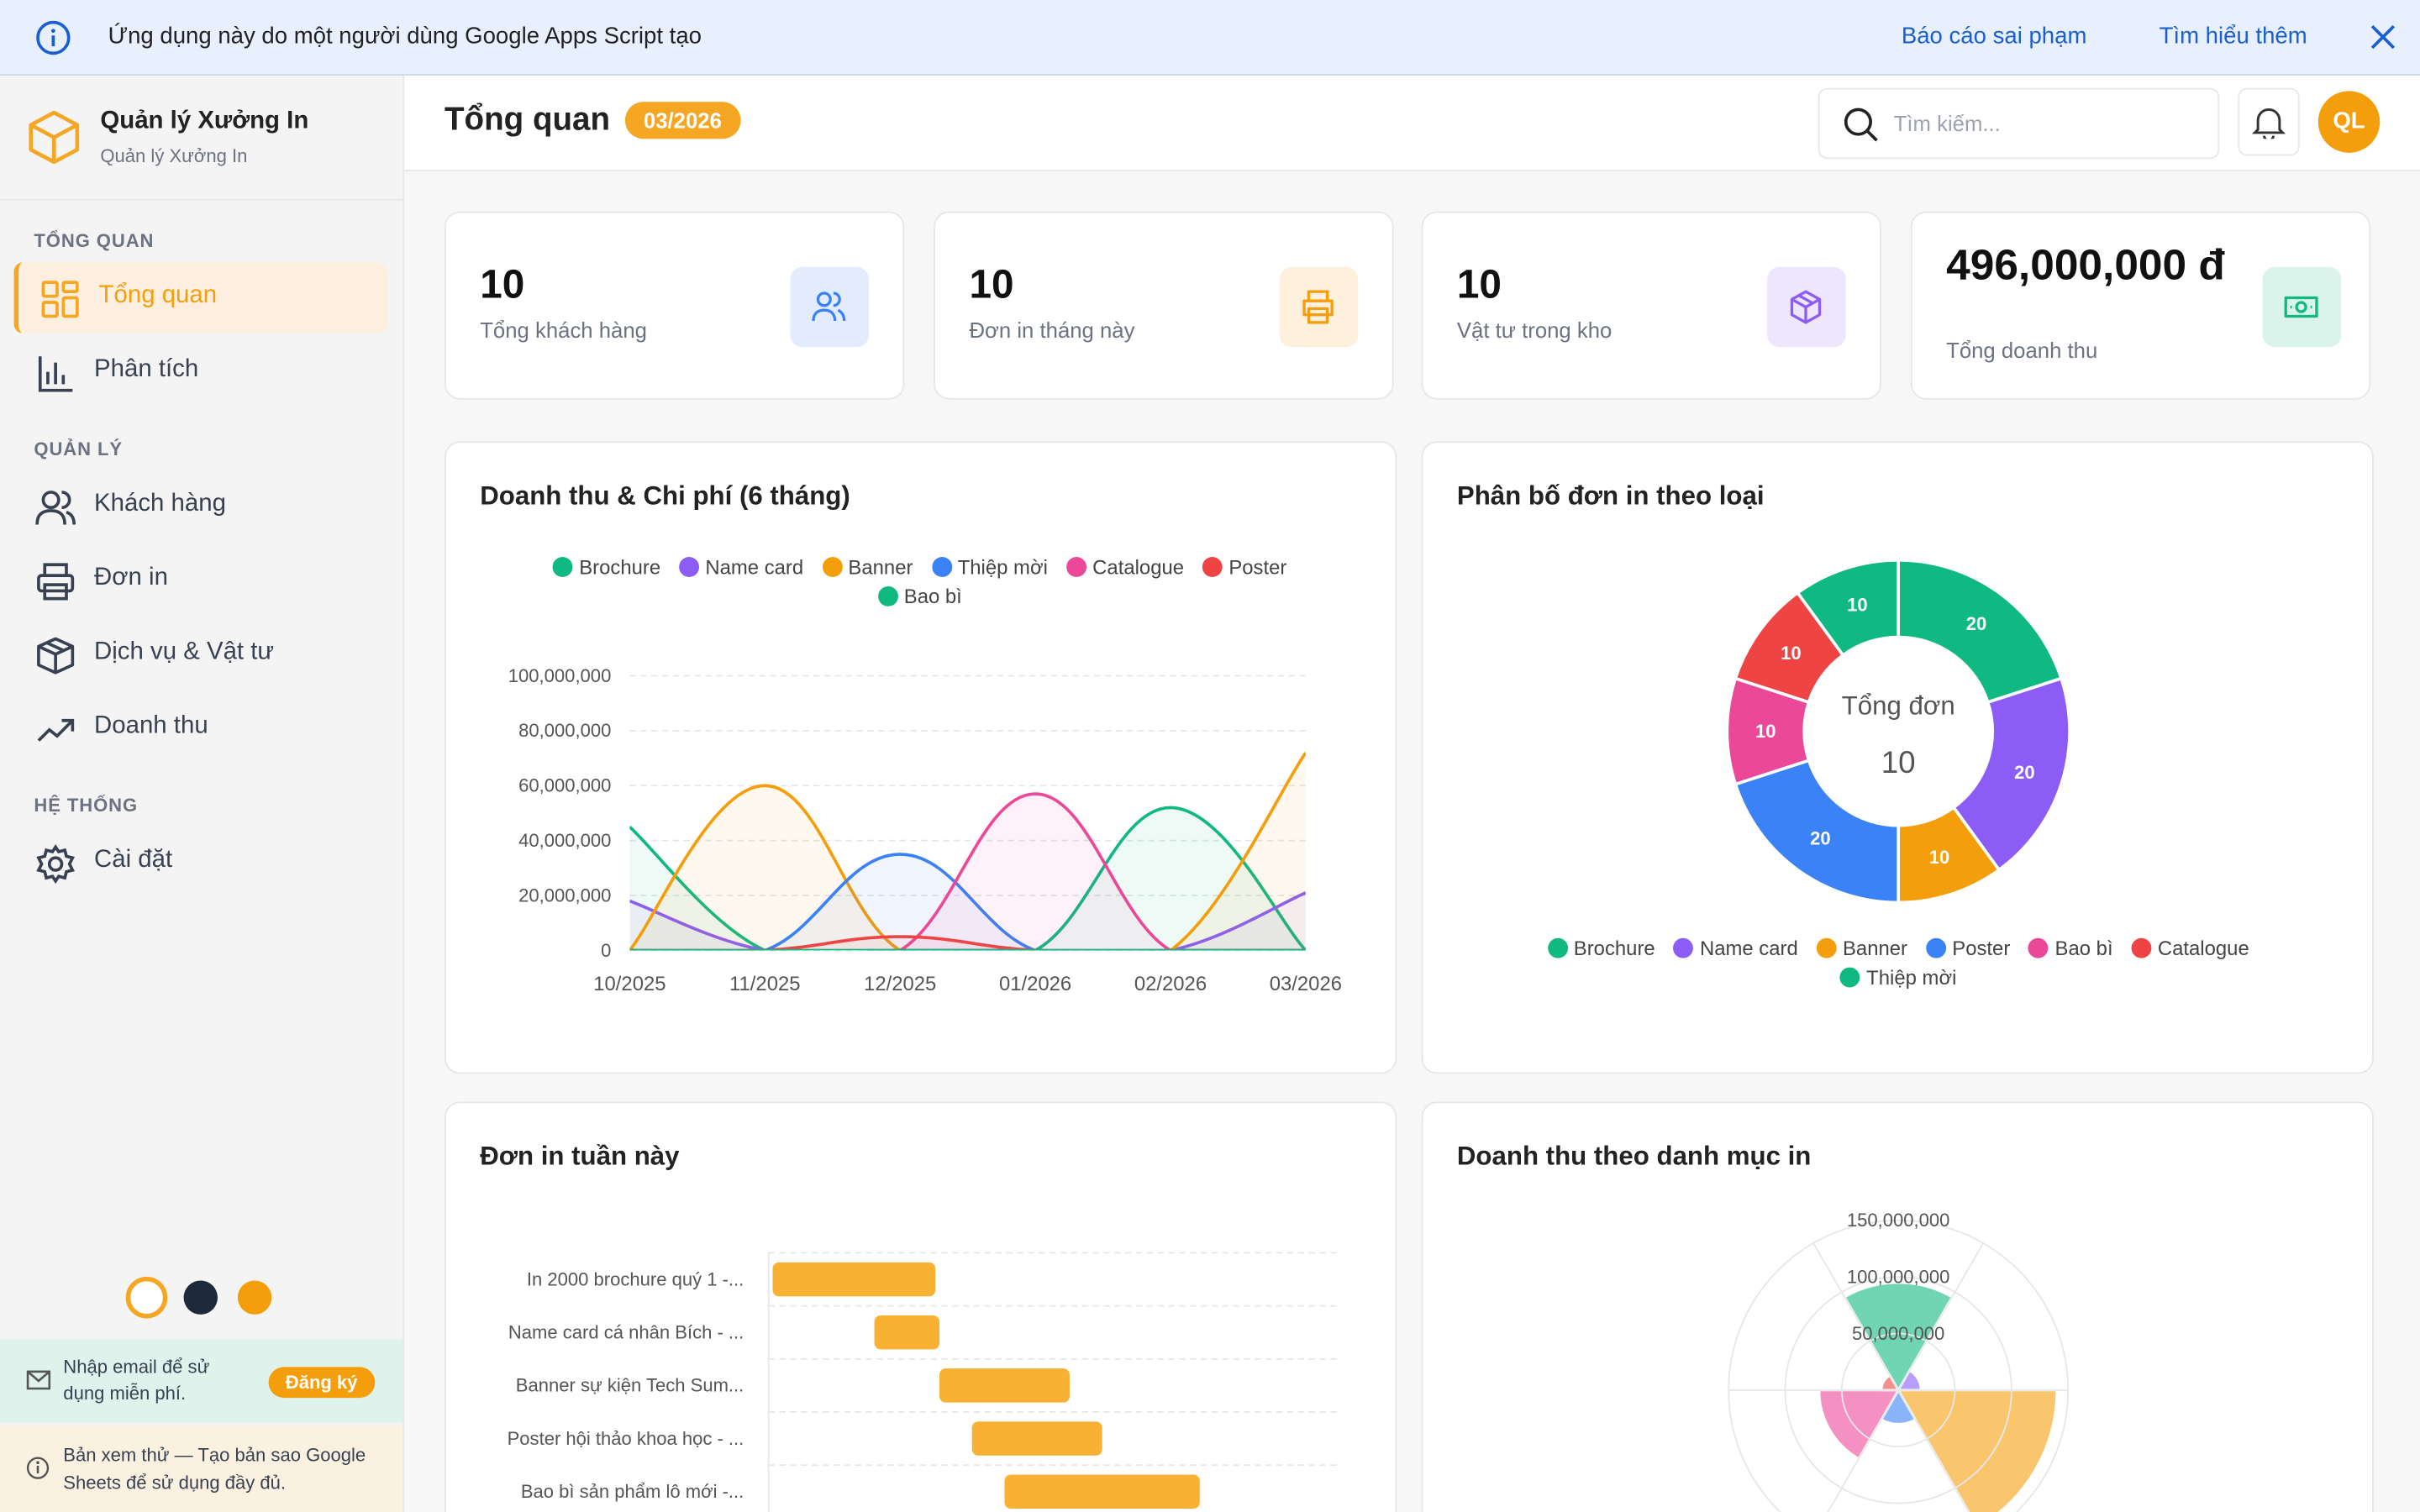 Image resolution: width=2420 pixels, height=1512 pixels. I want to click on report-link: Báo cáo sai phạm, so click(1994, 36).